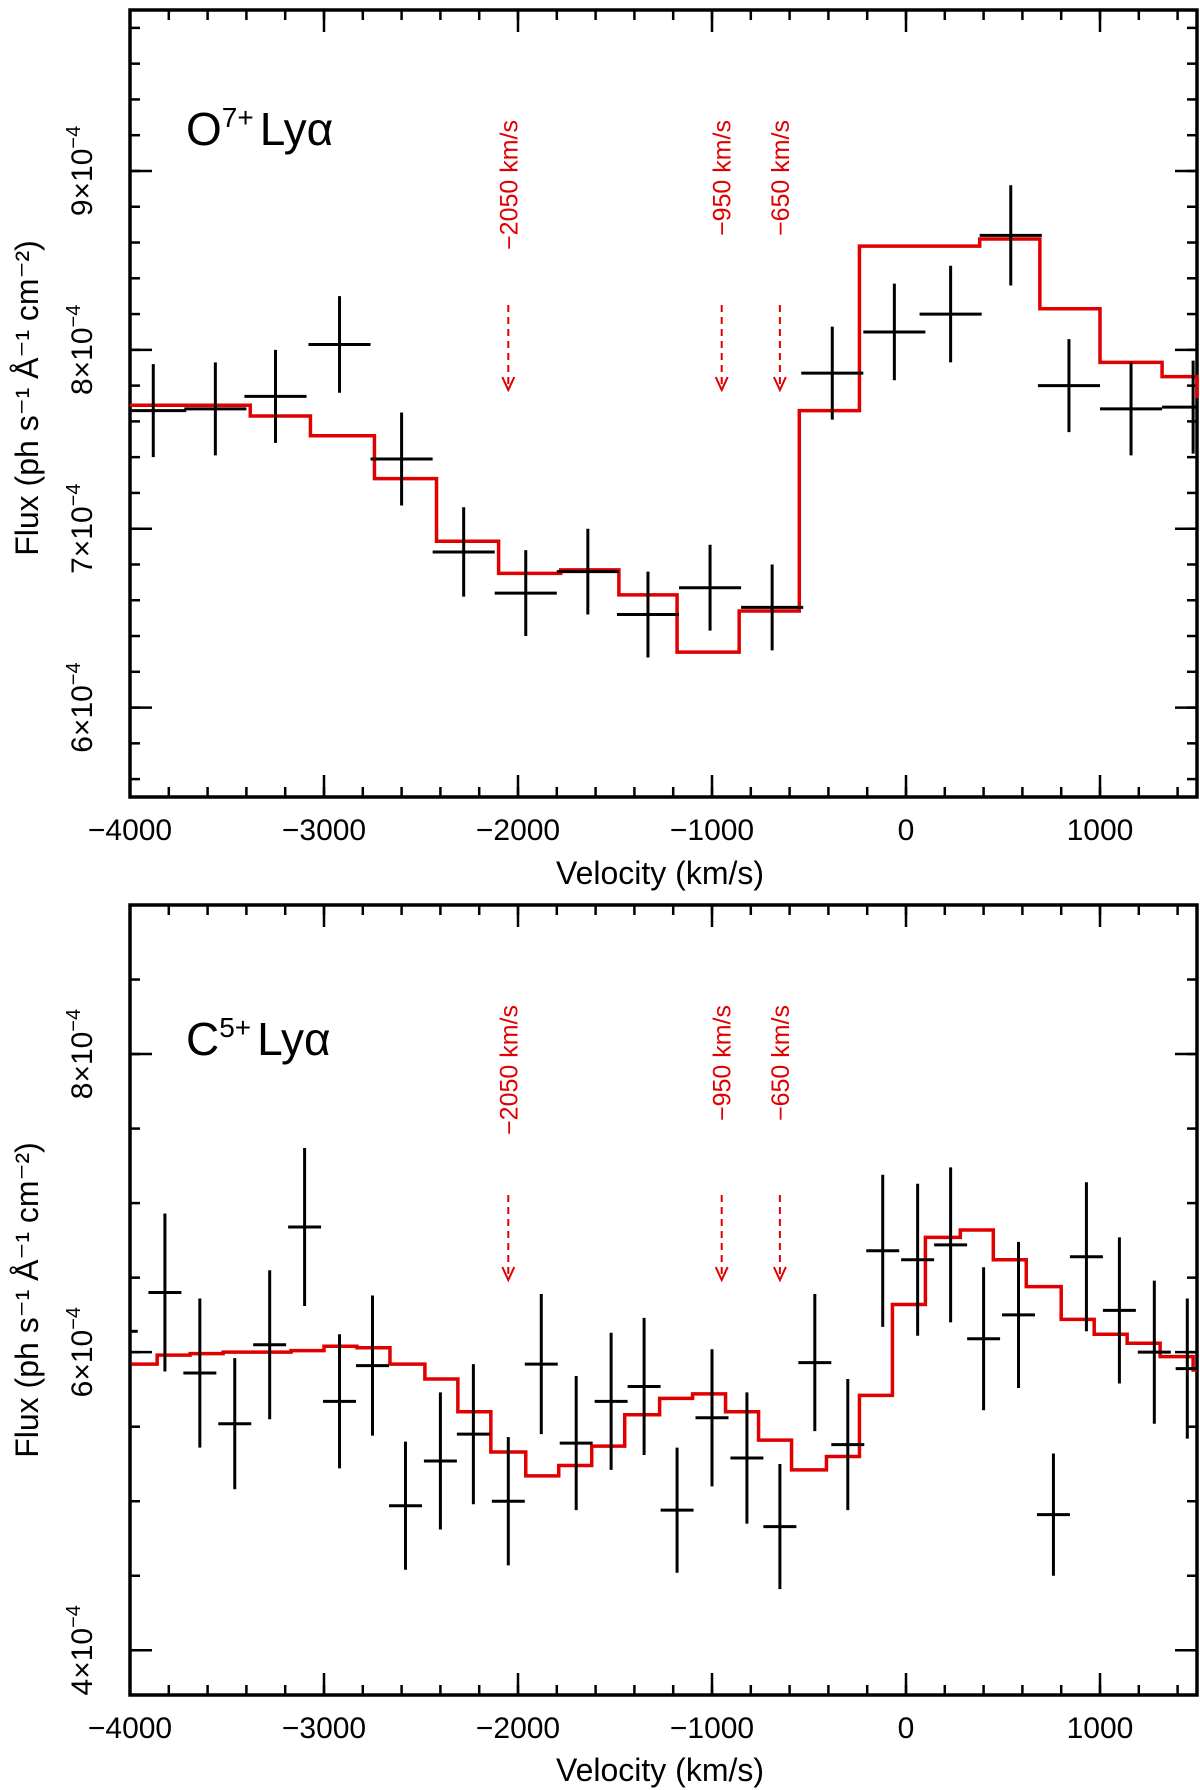  What do you see at coordinates (259, 128) in the screenshot?
I see `panel-title: O7+ Lyα` at bounding box center [259, 128].